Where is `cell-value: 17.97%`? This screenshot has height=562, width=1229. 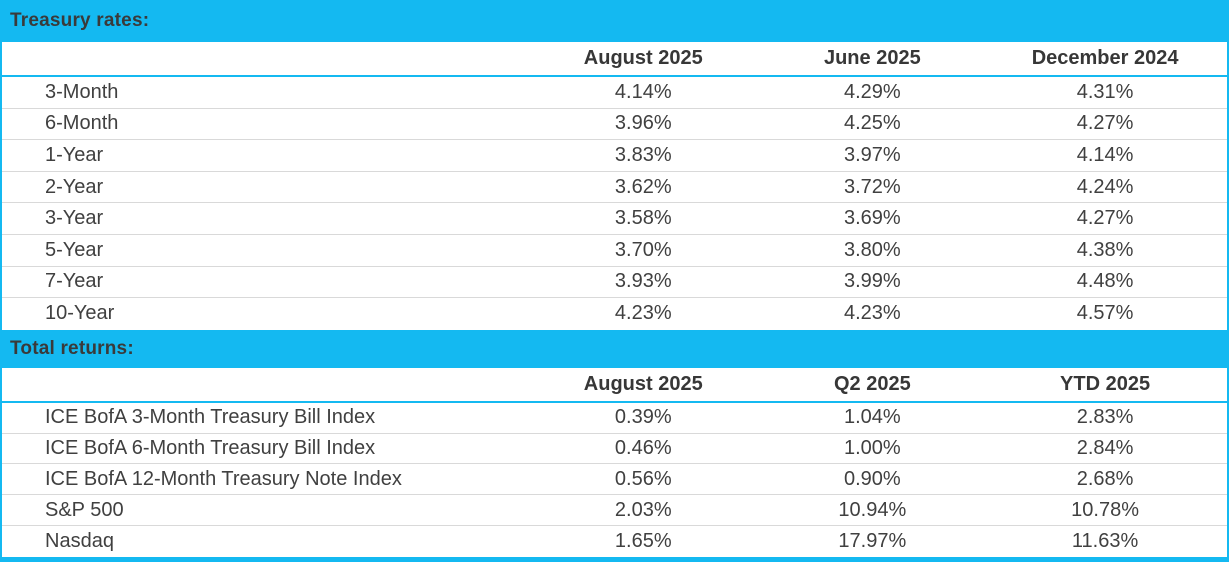 cell-value: 17.97% is located at coordinates (872, 540).